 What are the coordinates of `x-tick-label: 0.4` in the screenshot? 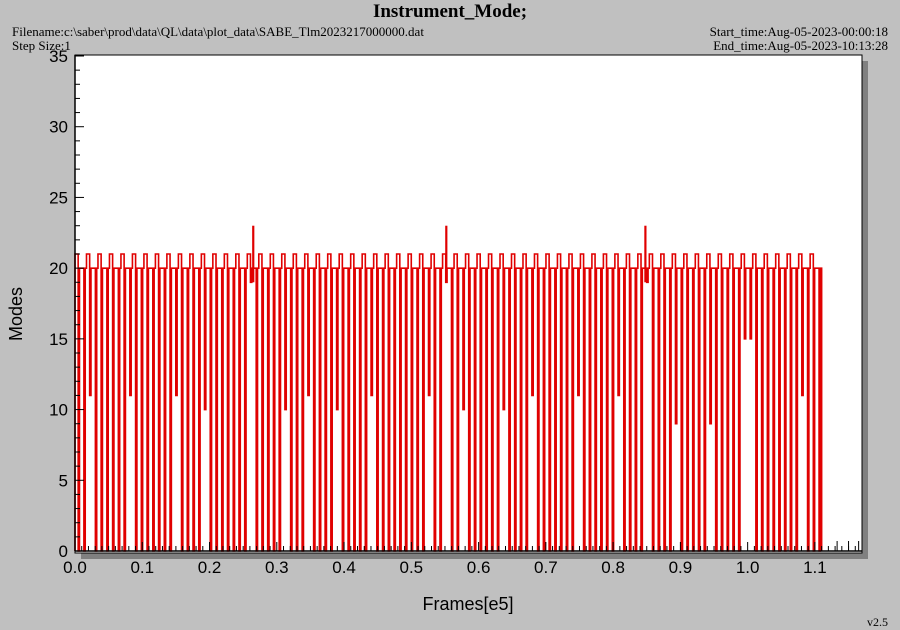 It's located at (344, 567).